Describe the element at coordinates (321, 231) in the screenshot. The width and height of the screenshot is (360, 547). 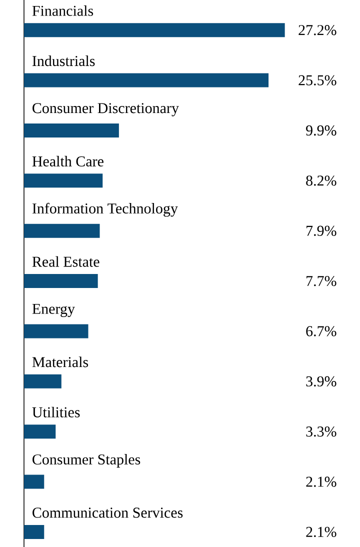
I see `data-label: 7.9%` at that location.